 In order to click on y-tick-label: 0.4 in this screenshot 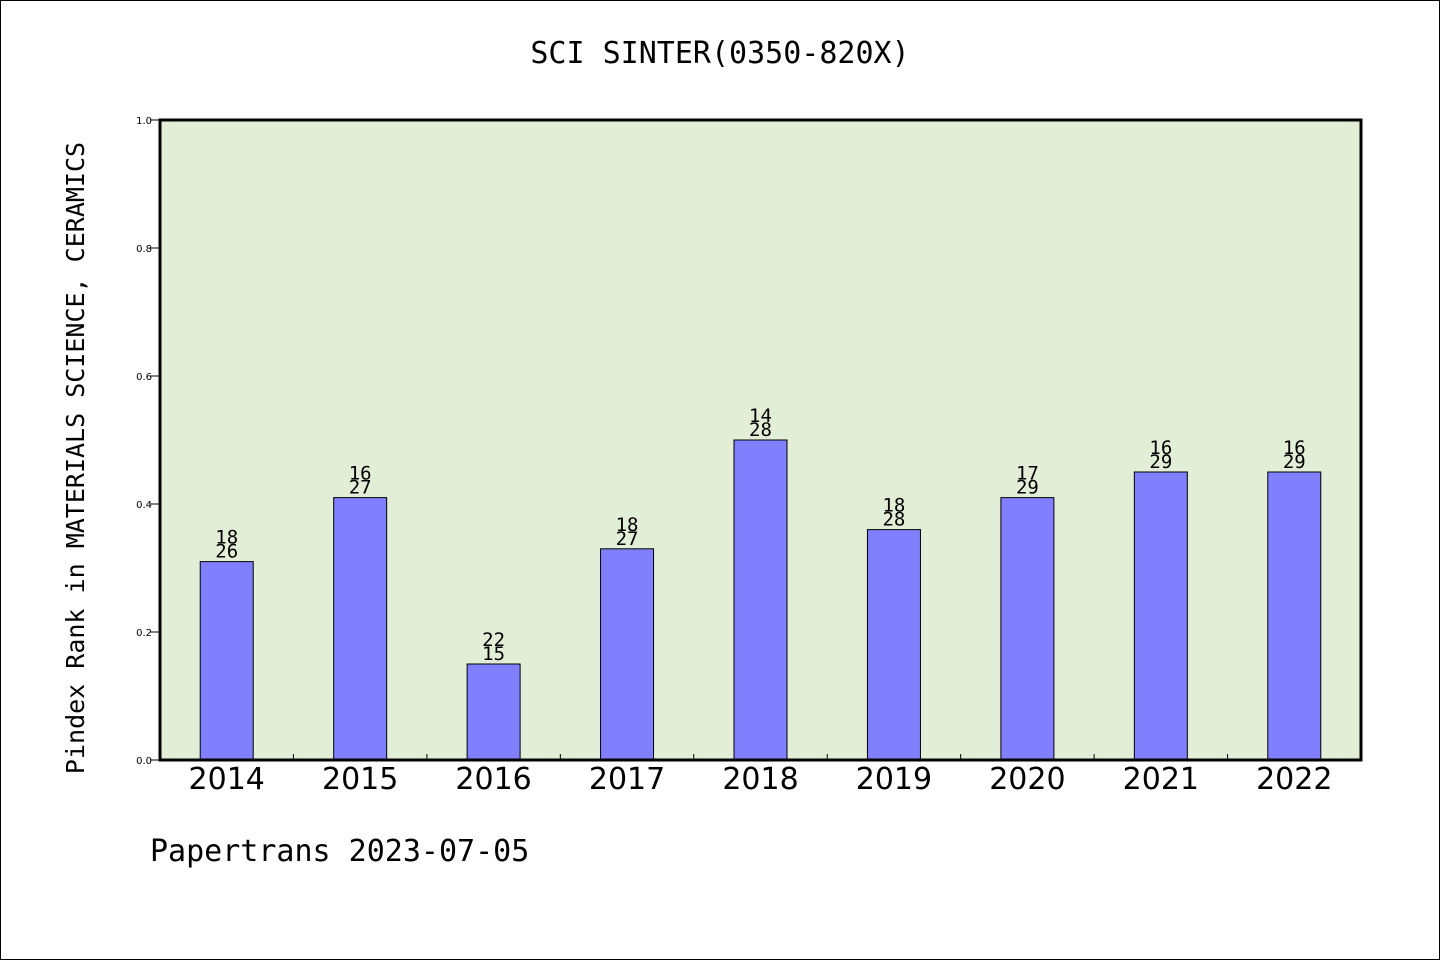, I will do `click(144, 505)`.